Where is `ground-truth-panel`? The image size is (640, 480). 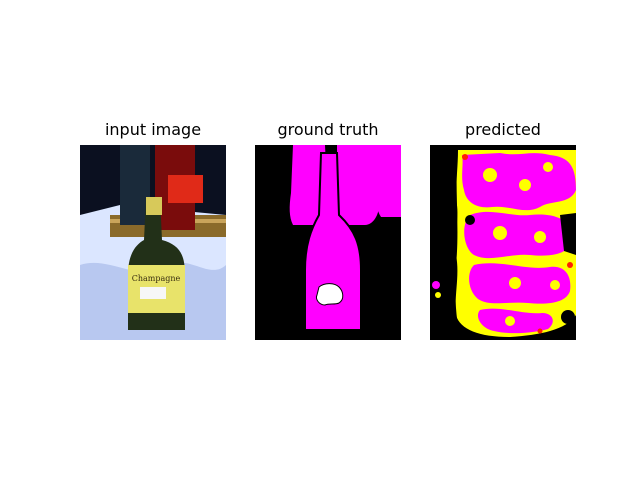 ground-truth-panel is located at coordinates (328, 242).